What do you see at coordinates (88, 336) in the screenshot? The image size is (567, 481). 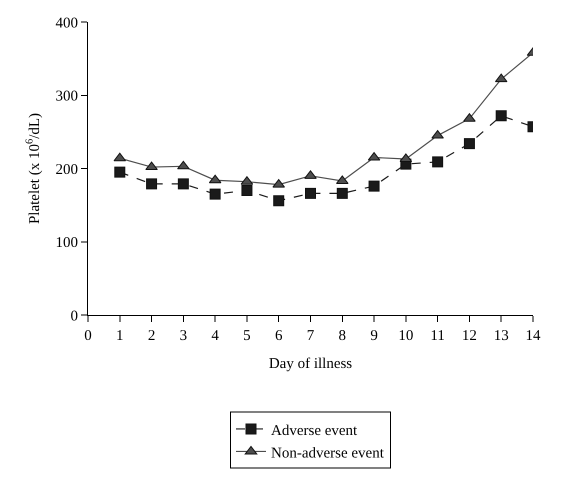 I see `x-tick-label: 0` at bounding box center [88, 336].